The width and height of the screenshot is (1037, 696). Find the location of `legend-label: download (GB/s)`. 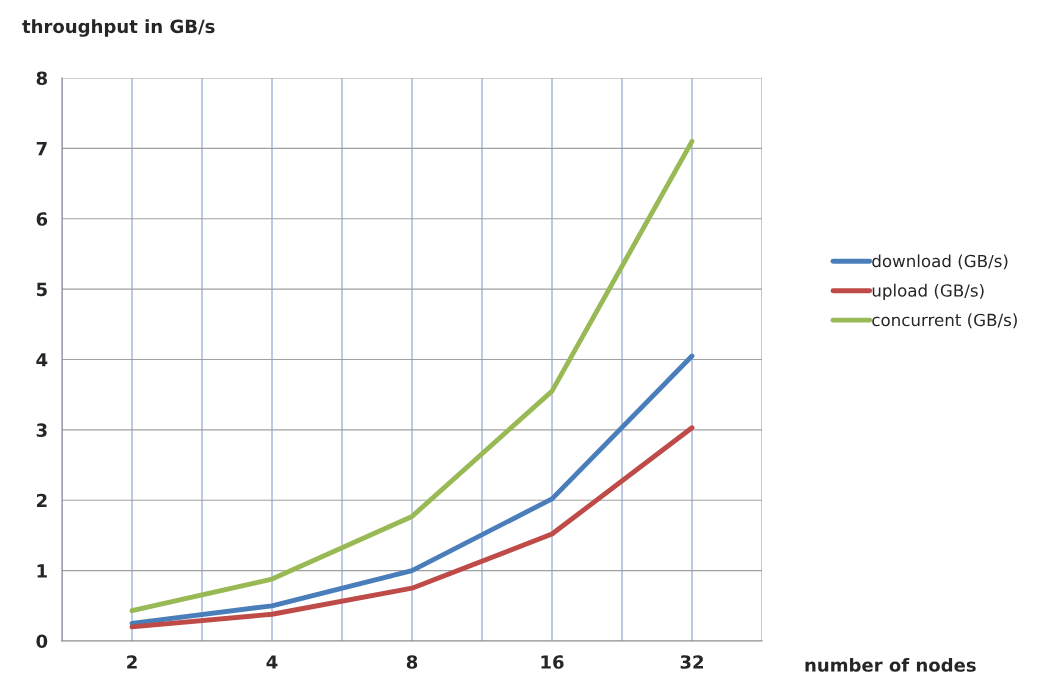

legend-label: download (GB/s) is located at coordinates (940, 262).